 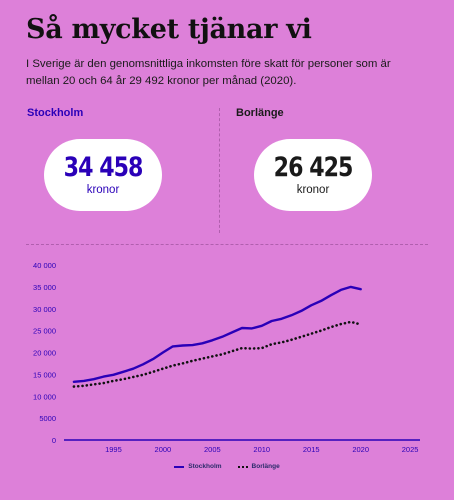 I want to click on x-tick-label: 2020, so click(x=360, y=449).